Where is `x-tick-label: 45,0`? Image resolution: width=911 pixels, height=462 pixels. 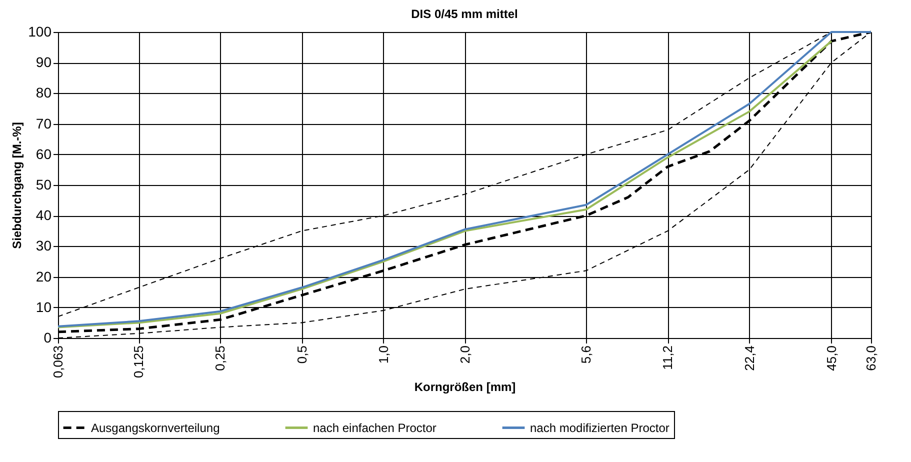
x-tick-label: 45,0 is located at coordinates (831, 358).